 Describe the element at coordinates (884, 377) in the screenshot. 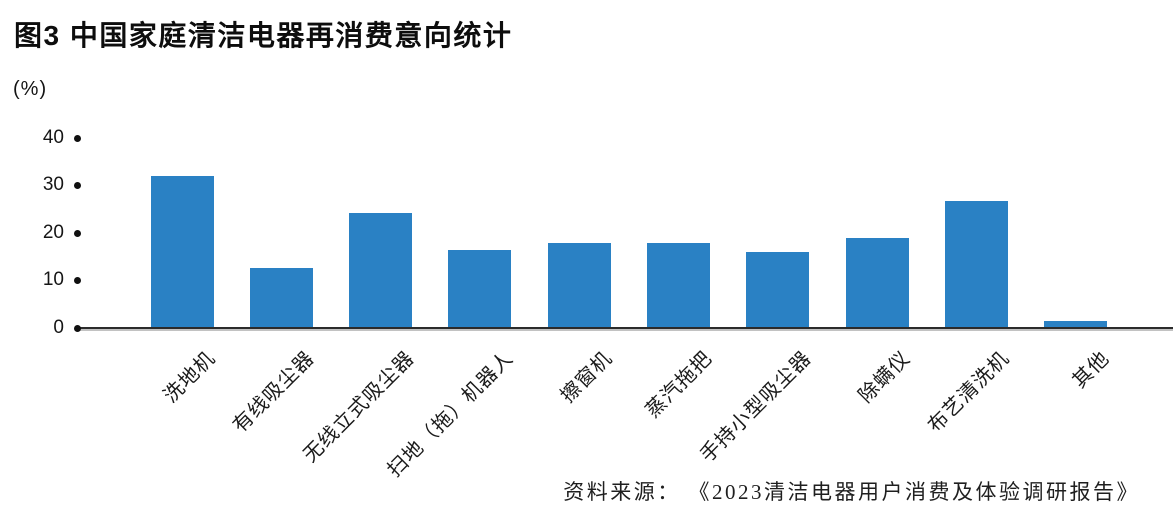

I see `x-category-label: 除螨仪` at that location.